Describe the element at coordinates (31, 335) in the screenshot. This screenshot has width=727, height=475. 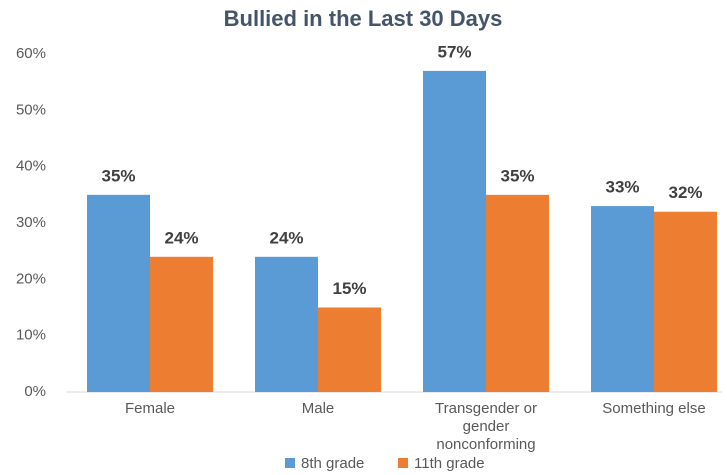
I see `y-tick-label: 10%` at that location.